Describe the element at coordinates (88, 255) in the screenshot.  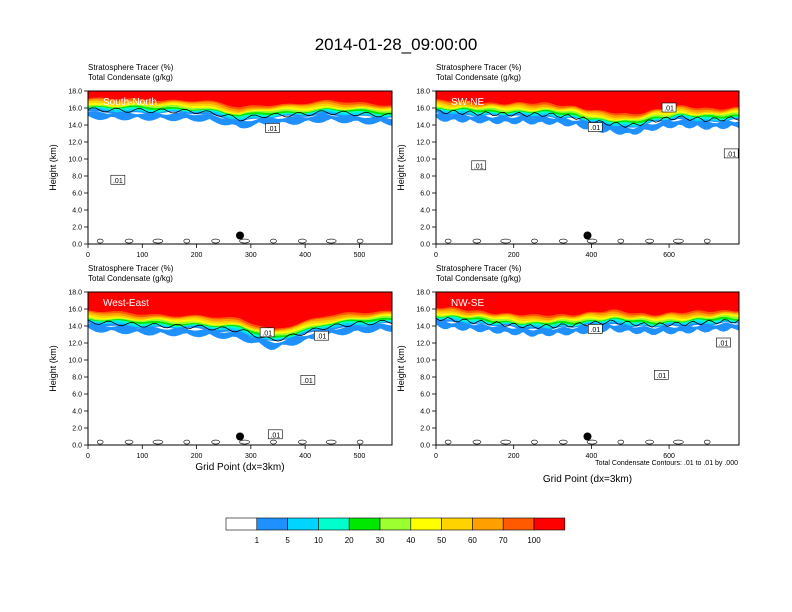
I see `x-tick-label: 0` at that location.